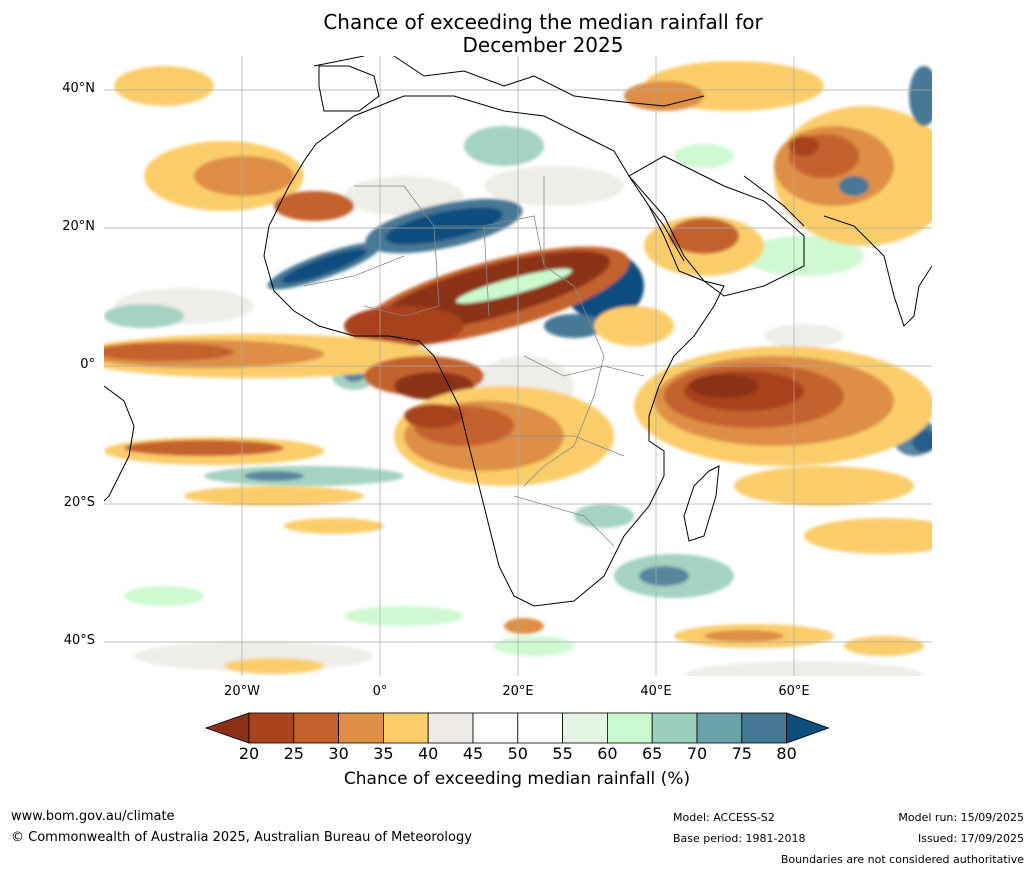 The height and width of the screenshot is (873, 1035). What do you see at coordinates (741, 753) in the screenshot?
I see `colorbar-tick-label: 75` at bounding box center [741, 753].